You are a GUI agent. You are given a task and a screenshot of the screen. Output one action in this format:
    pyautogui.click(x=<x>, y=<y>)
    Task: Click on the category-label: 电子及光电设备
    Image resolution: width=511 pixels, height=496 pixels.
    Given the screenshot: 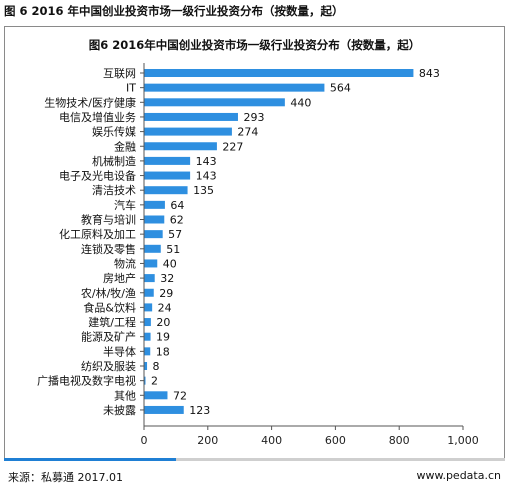 What is the action you would take?
    pyautogui.click(x=97, y=176)
    